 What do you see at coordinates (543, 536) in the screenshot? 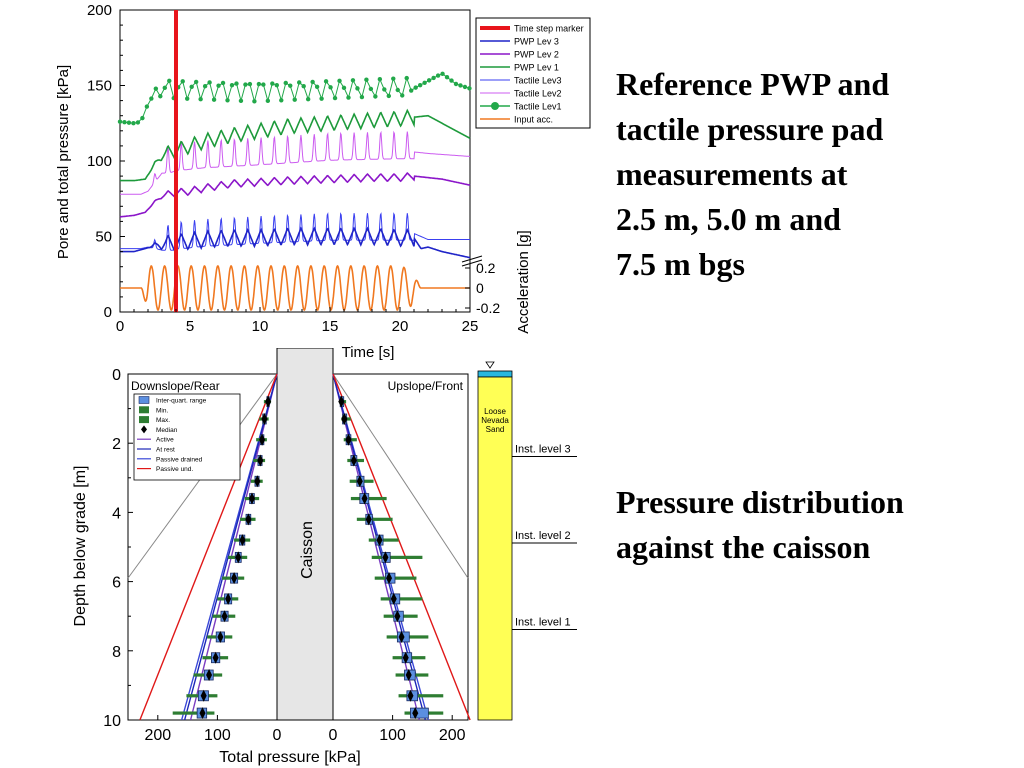
I see `inst-level-label: Inst. level 2` at bounding box center [543, 536].